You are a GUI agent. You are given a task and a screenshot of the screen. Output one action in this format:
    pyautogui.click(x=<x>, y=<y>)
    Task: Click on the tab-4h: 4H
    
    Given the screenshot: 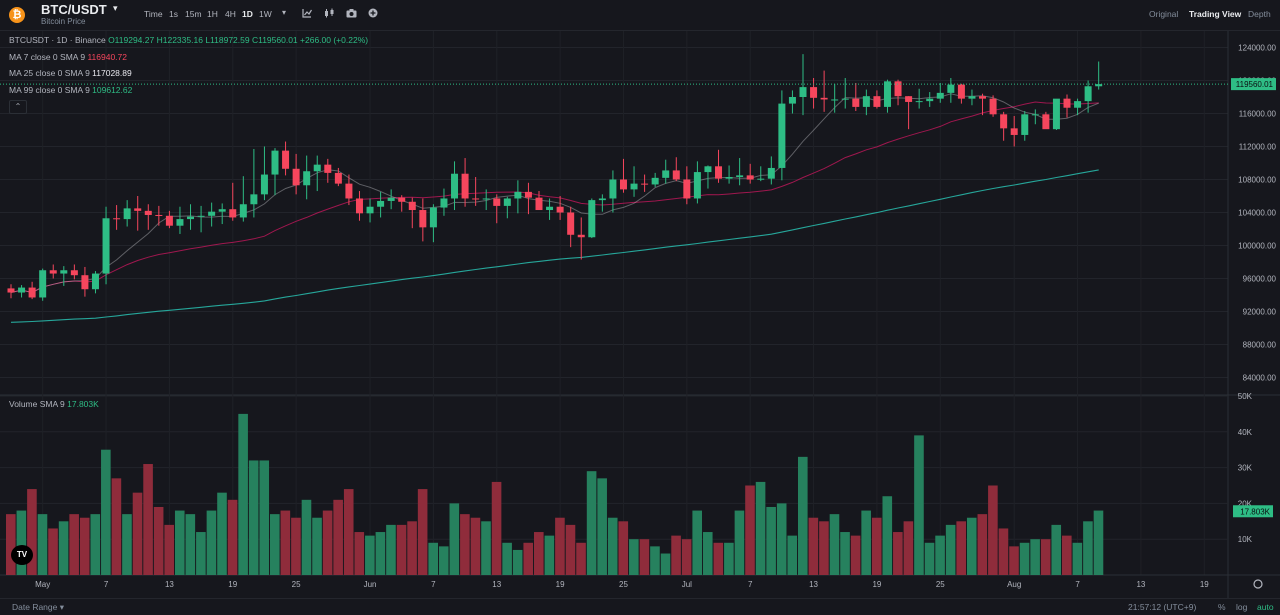 What is the action you would take?
    pyautogui.click(x=230, y=14)
    